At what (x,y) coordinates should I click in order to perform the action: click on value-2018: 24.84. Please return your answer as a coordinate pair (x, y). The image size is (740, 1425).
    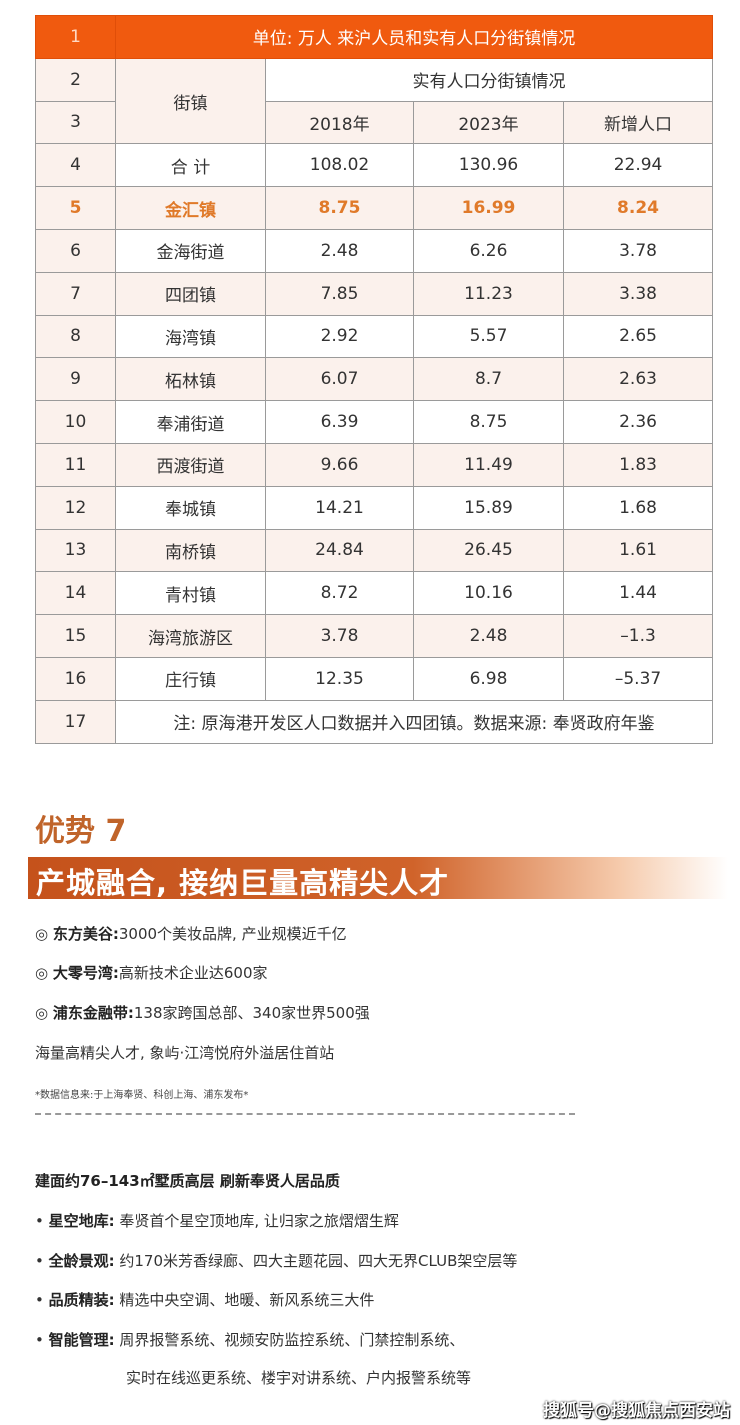
    Looking at the image, I should click on (339, 550).